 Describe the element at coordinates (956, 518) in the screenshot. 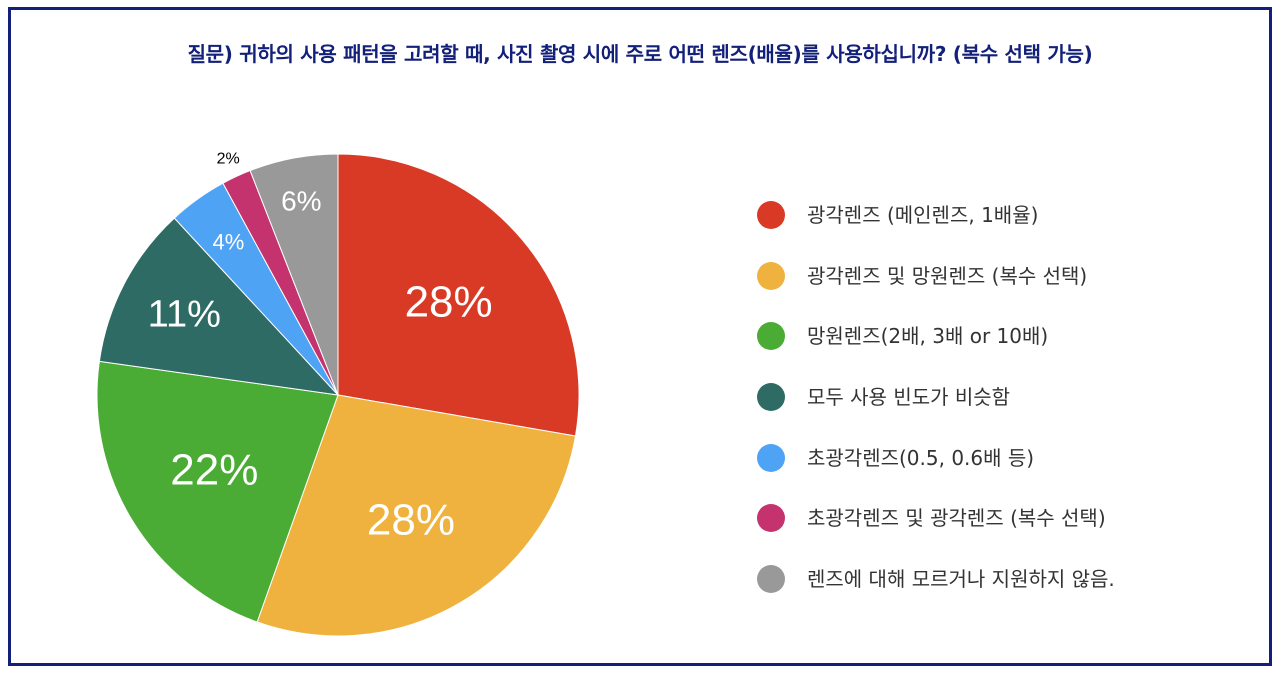

I see `legend-label-5: 초광각렌즈 및 광각렌즈 (복수 선택)` at that location.